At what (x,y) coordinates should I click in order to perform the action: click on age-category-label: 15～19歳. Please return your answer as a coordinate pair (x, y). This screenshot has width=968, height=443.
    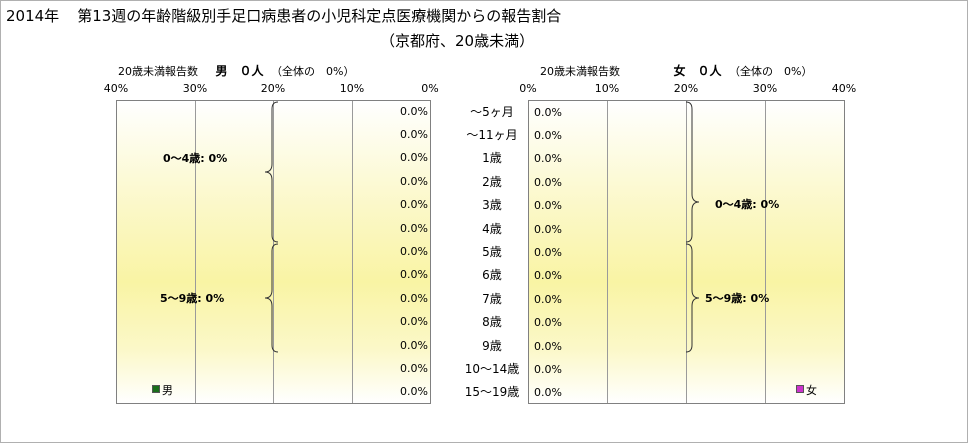
    Looking at the image, I should click on (492, 392).